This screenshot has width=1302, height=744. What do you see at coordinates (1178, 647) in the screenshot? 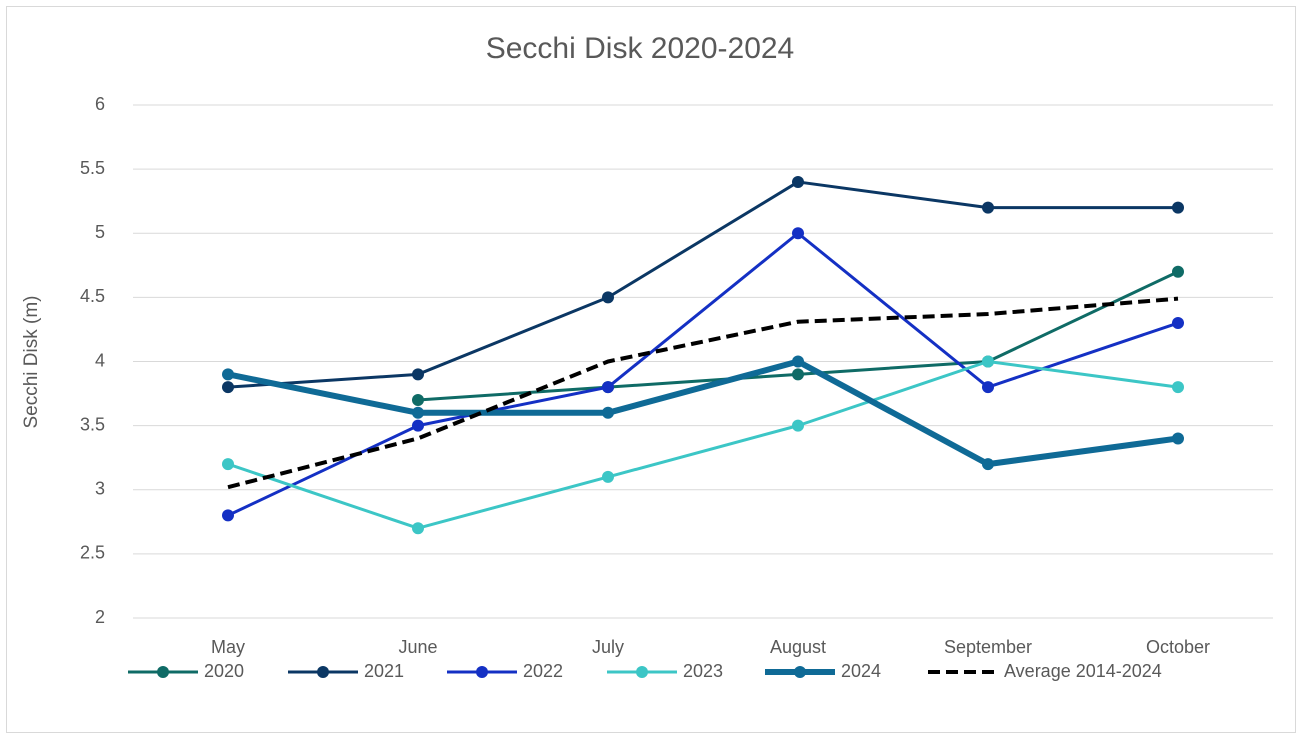
I see `x-tick-label: October` at bounding box center [1178, 647].